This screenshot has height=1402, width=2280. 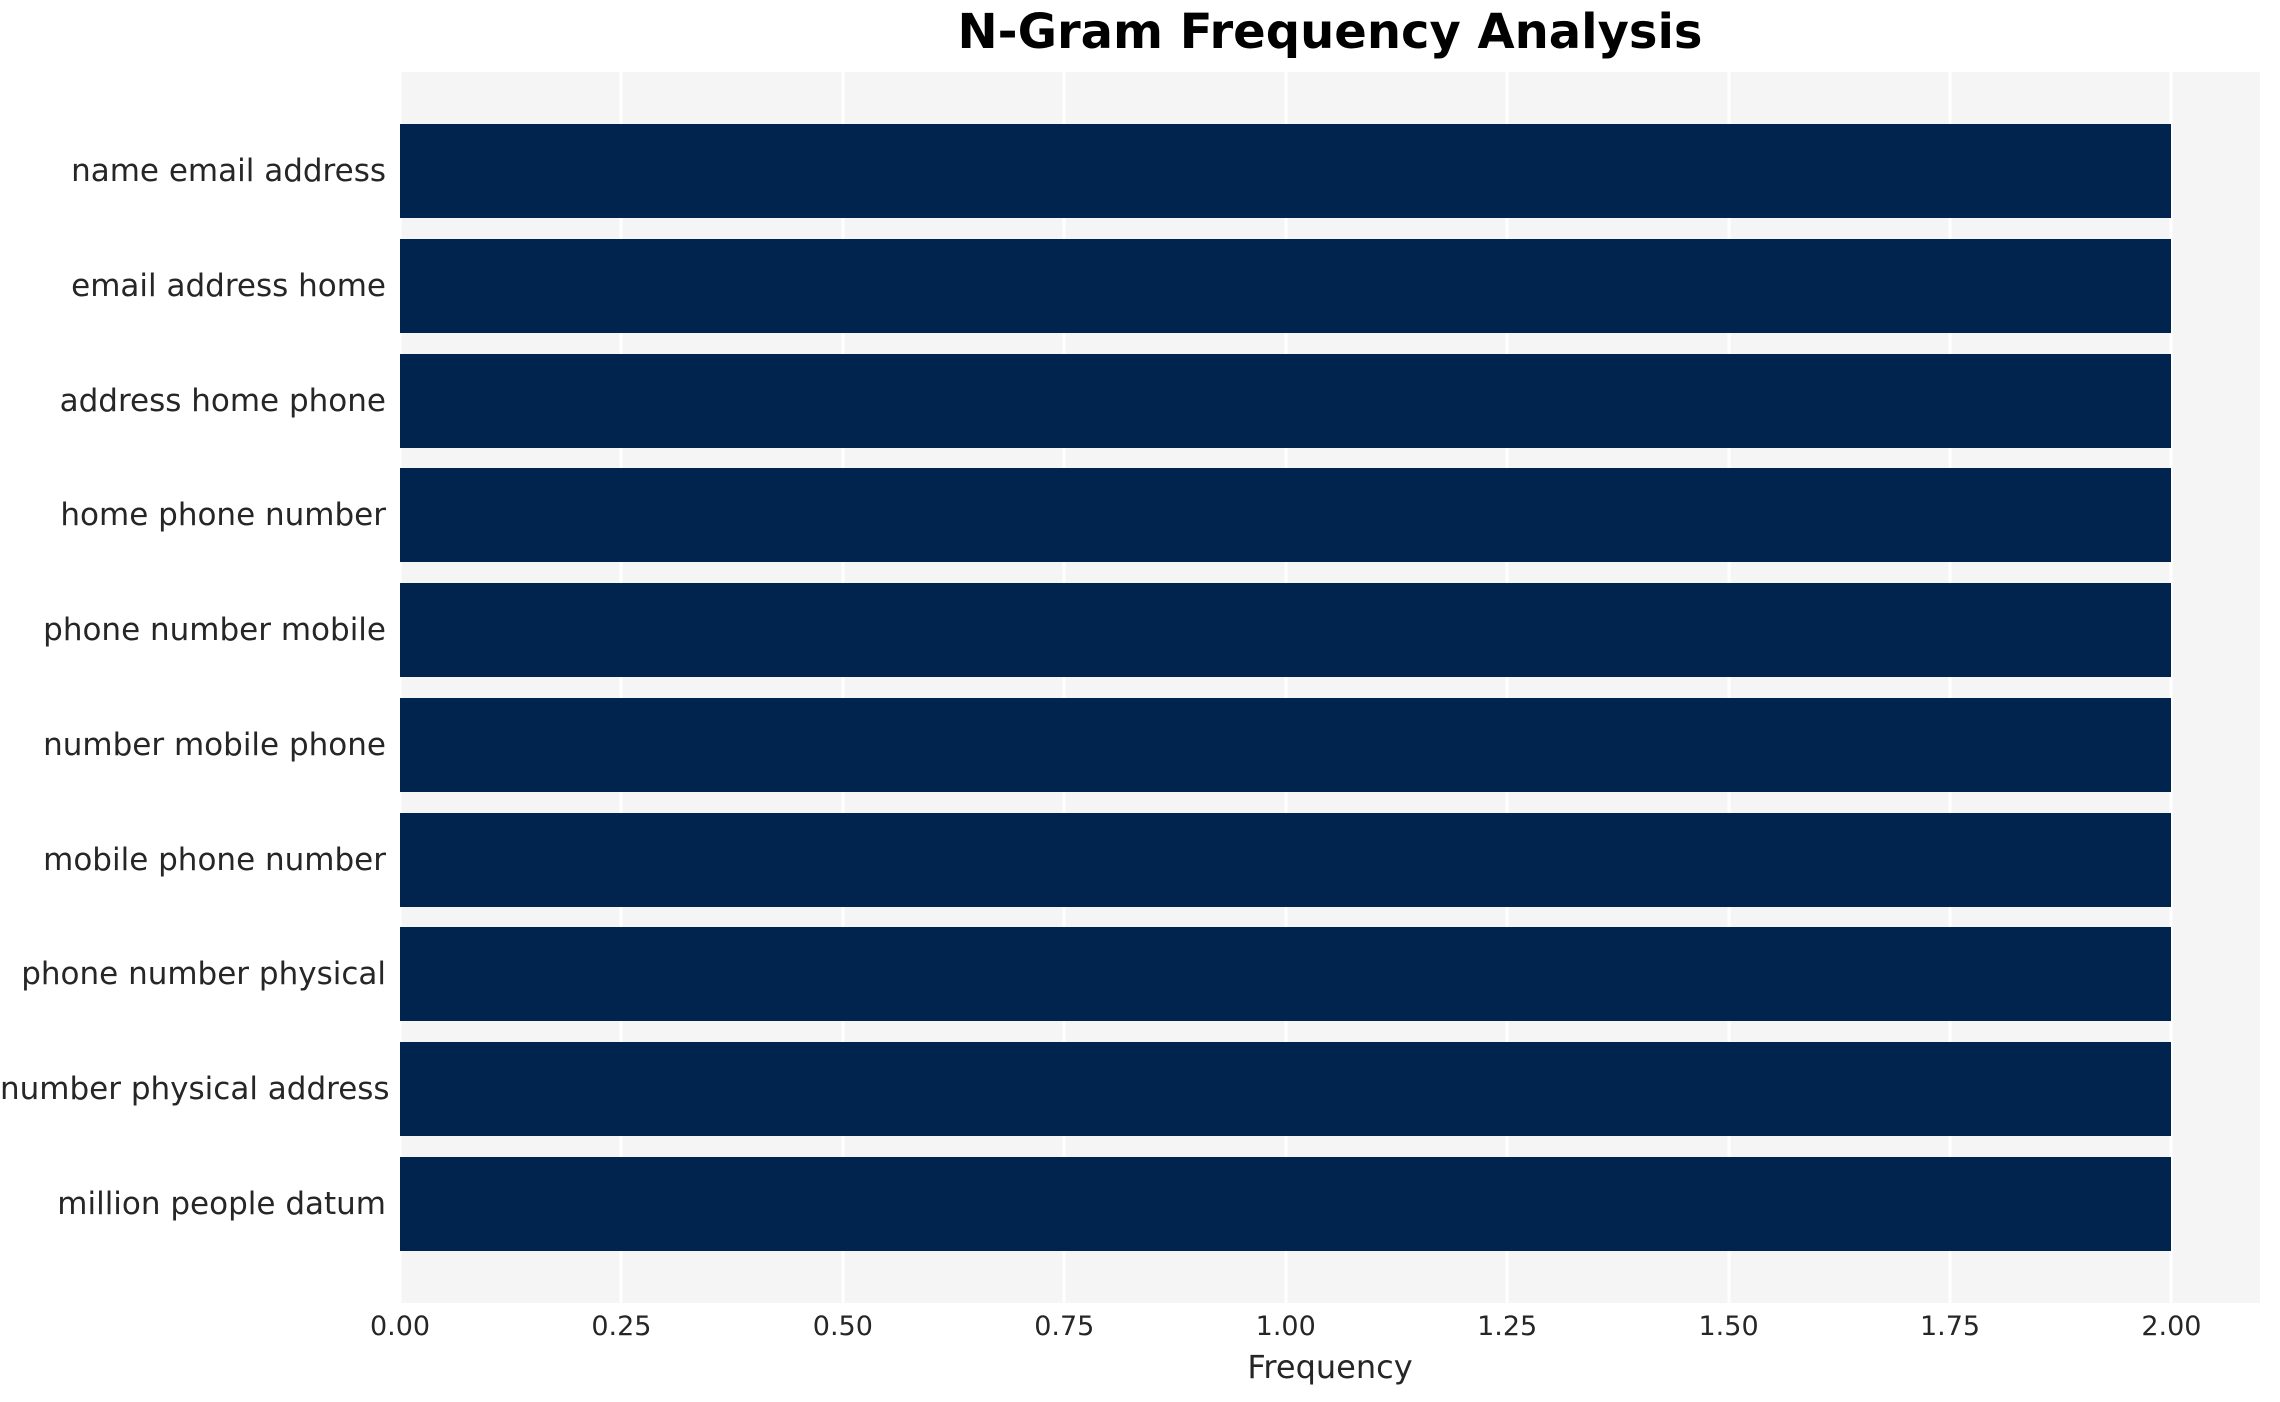 What do you see at coordinates (228, 286) in the screenshot?
I see `y-tick-label: email address home` at bounding box center [228, 286].